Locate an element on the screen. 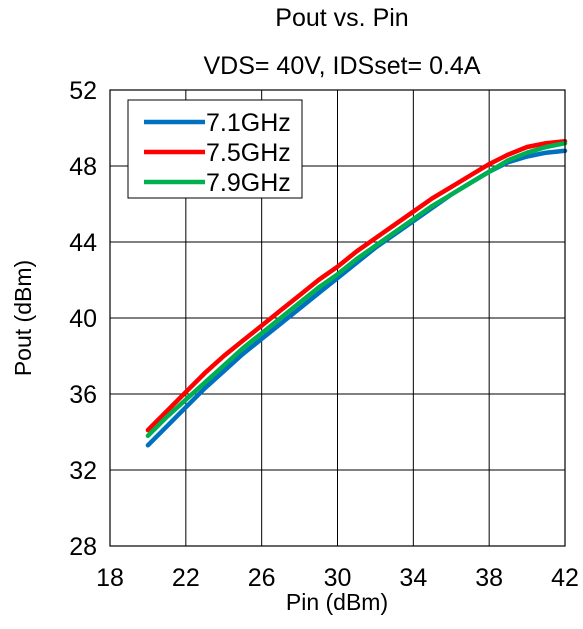  y-tick-label: 40 is located at coordinates (83, 319).